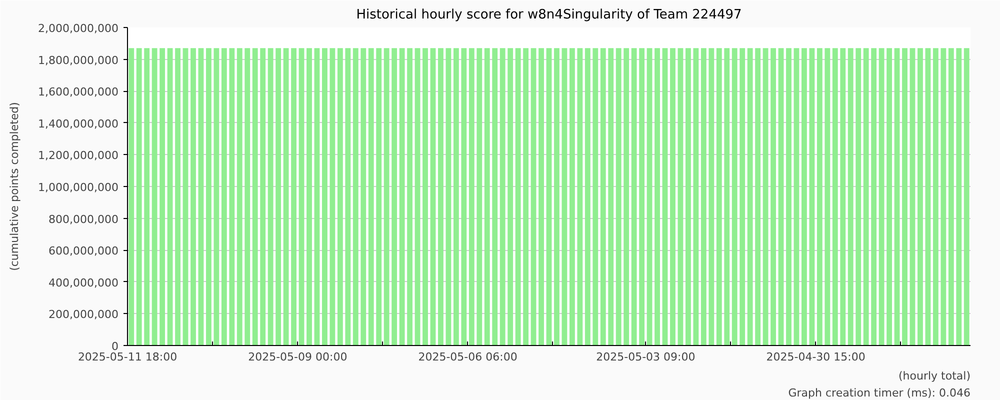  Describe the element at coordinates (78, 28) in the screenshot. I see `y-tick-label: 2,000,000,000` at that location.